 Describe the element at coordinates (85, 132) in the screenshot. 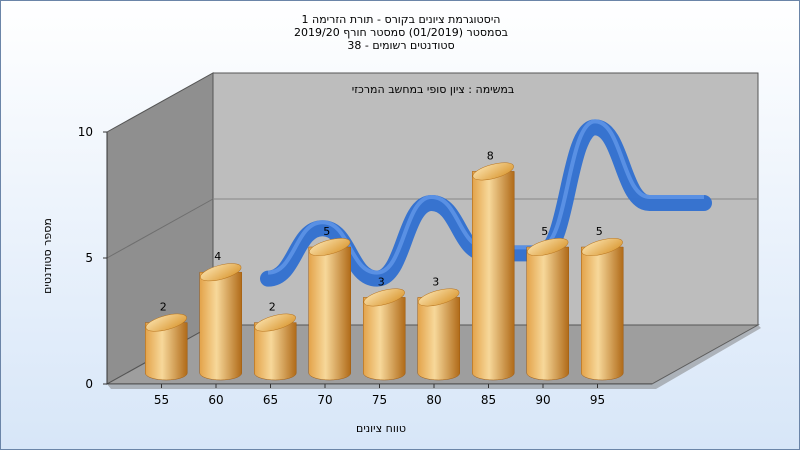

I see `y-tick-label: 10` at that location.